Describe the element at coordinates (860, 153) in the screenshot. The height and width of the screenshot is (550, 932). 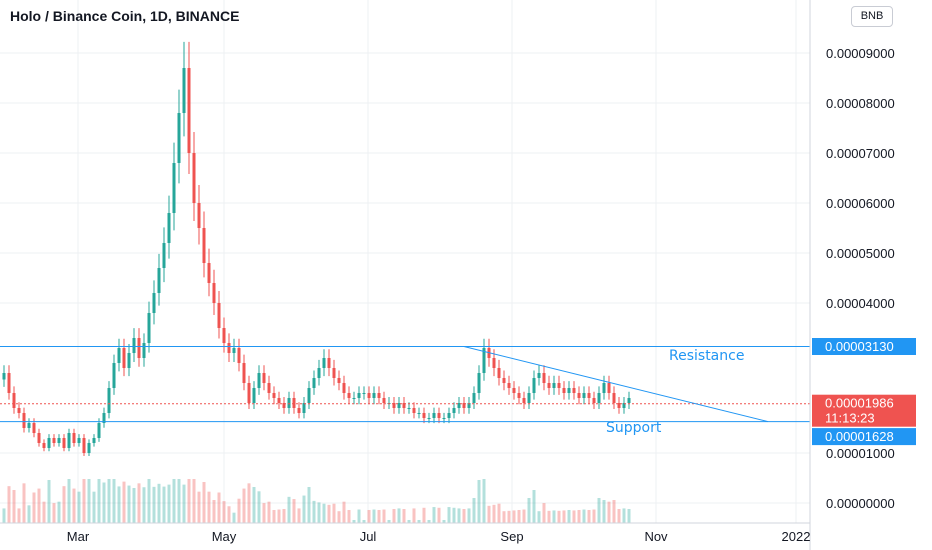
I see `y-tick-label: 0.00007000` at that location.